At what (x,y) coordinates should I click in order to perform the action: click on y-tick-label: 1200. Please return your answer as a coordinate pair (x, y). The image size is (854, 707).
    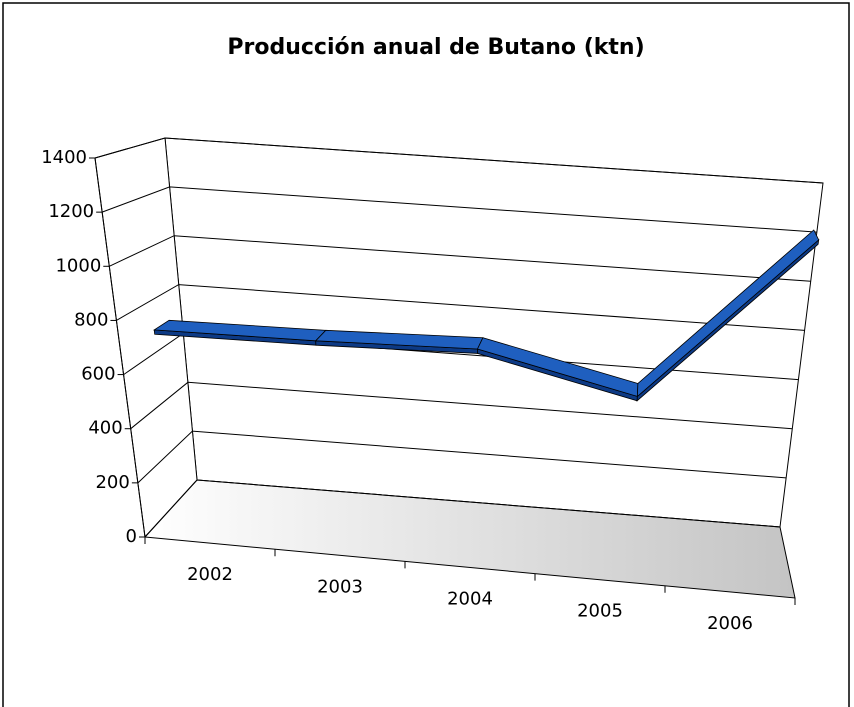
    Looking at the image, I should click on (71, 211).